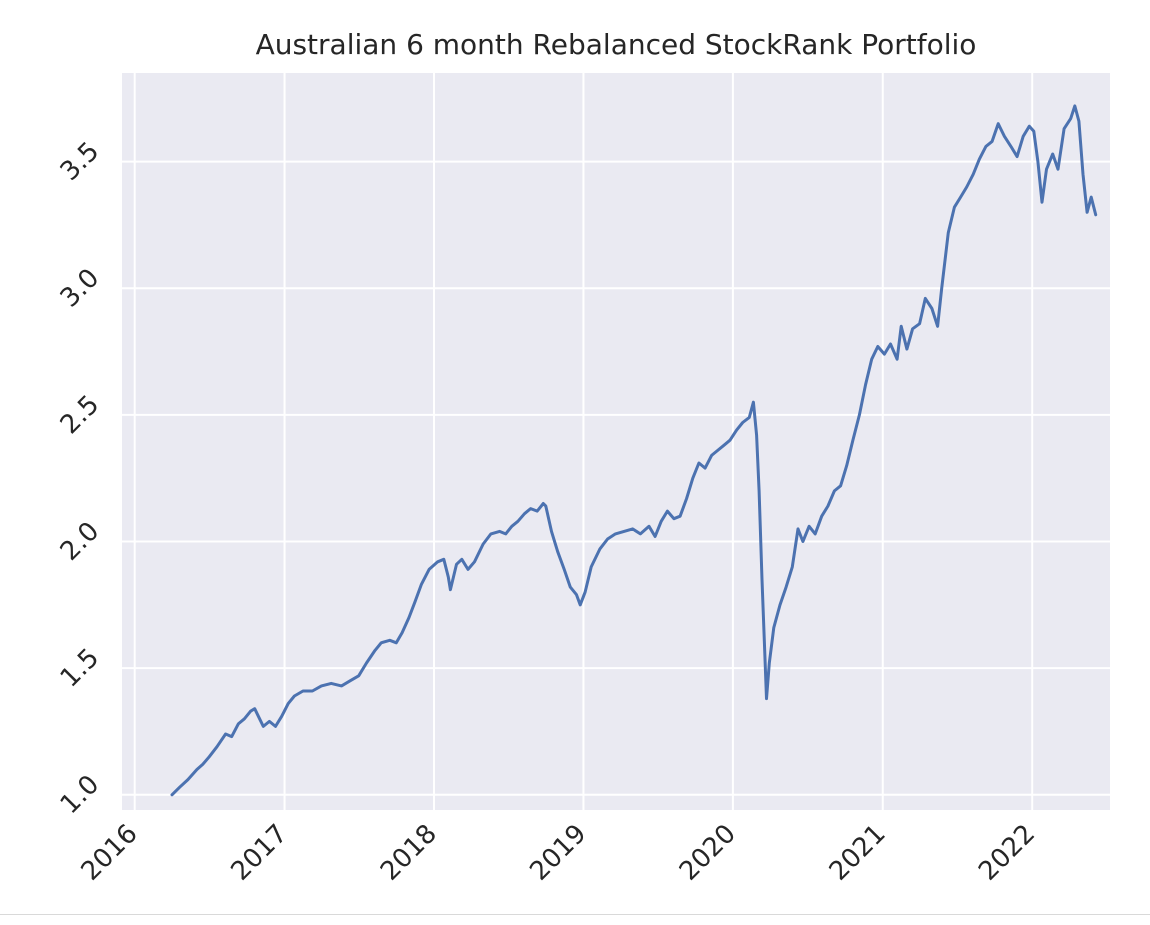 This screenshot has width=1150, height=925. I want to click on y-tick-label: 3.0, so click(80, 288).